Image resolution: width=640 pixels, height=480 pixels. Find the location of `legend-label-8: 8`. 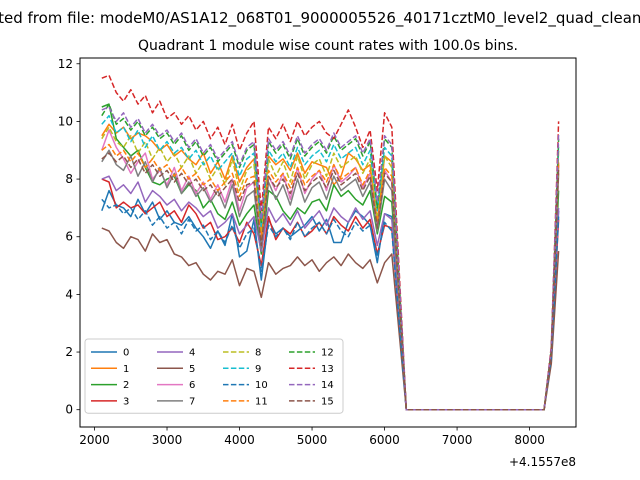

legend-label-8: 8 is located at coordinates (258, 353).